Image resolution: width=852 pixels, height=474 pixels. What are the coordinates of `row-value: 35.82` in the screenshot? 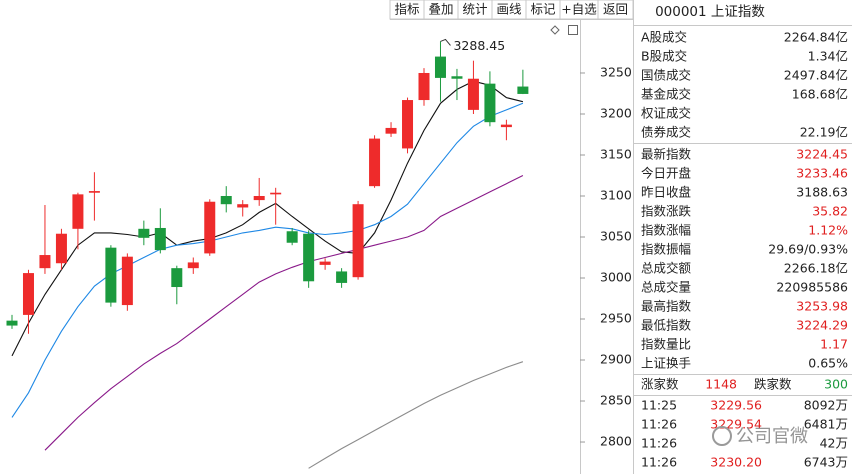 It's located at (830, 211).